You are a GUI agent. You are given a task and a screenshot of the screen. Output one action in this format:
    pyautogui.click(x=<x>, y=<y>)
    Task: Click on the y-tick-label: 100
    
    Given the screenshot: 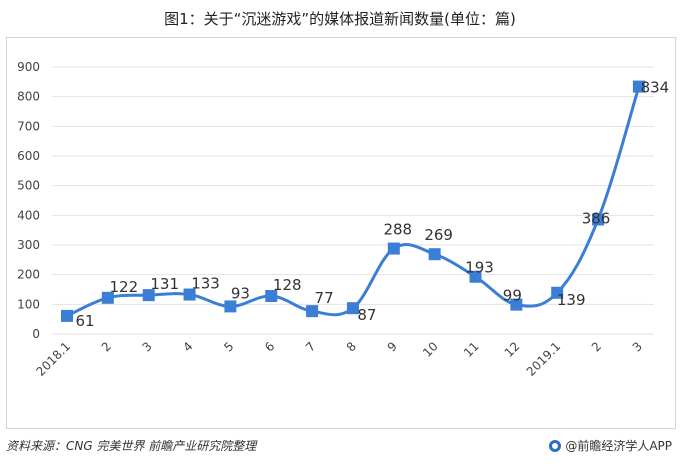 What is the action you would take?
    pyautogui.click(x=28, y=304)
    